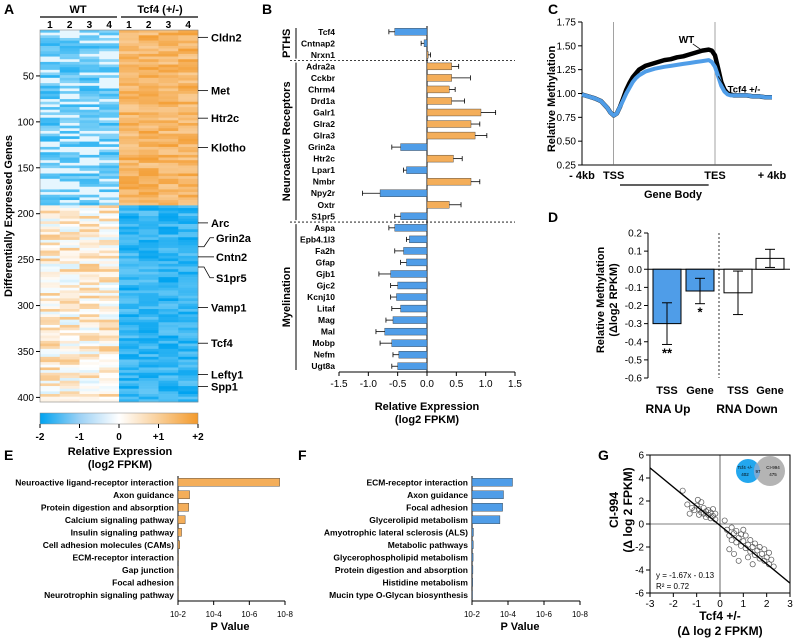 Image resolution: width=800 pixels, height=641 pixels. What do you see at coordinates (227, 375) in the screenshot?
I see `gene-label: Lefty1` at bounding box center [227, 375].